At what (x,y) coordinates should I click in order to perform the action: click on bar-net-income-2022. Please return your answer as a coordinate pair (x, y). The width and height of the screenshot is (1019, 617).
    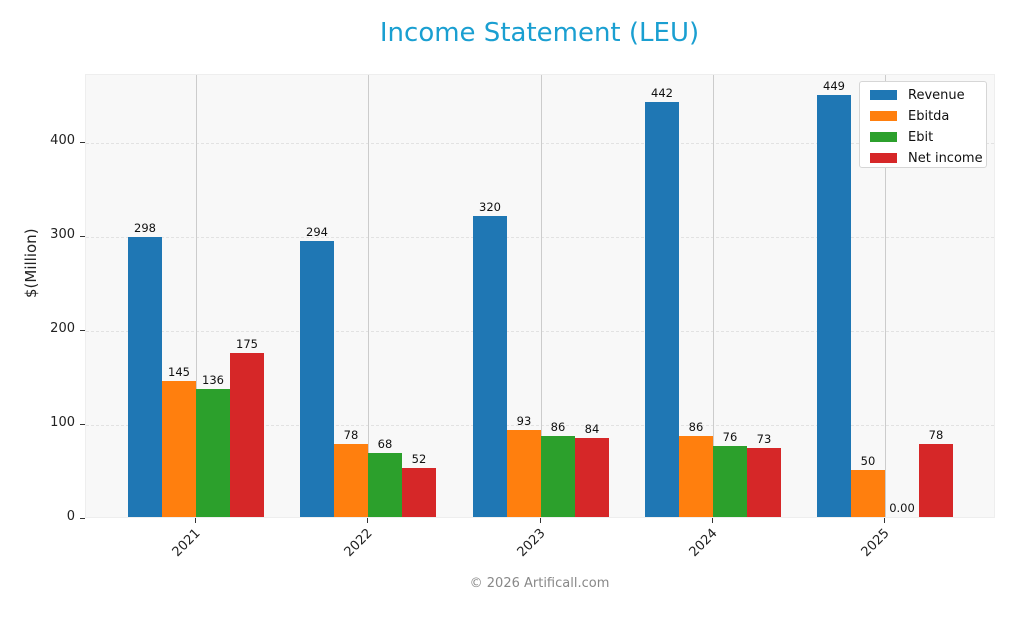
    Looking at the image, I should click on (419, 492).